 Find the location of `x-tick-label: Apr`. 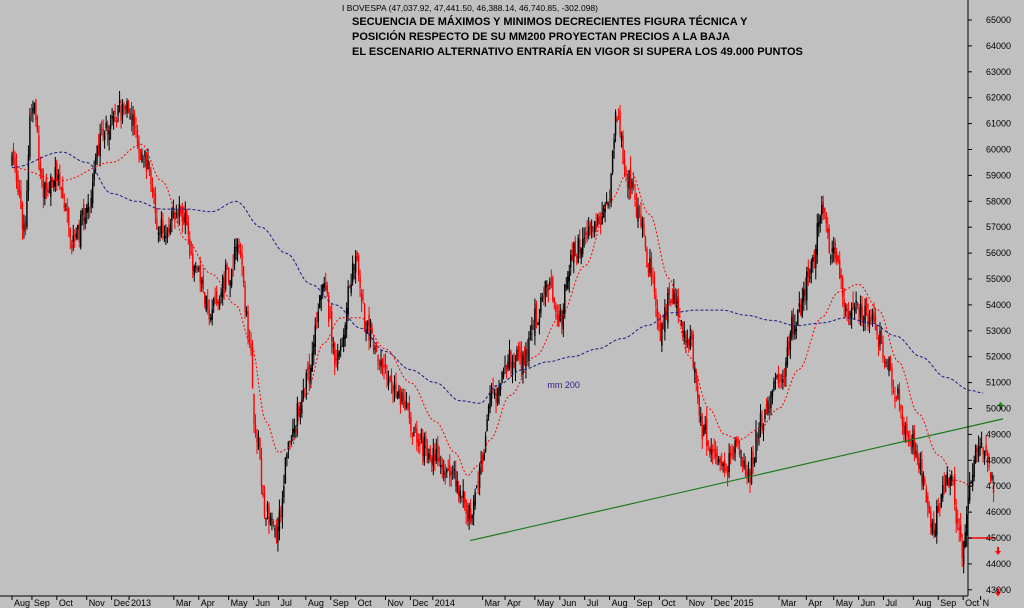

x-tick-label: Apr is located at coordinates (514, 603).